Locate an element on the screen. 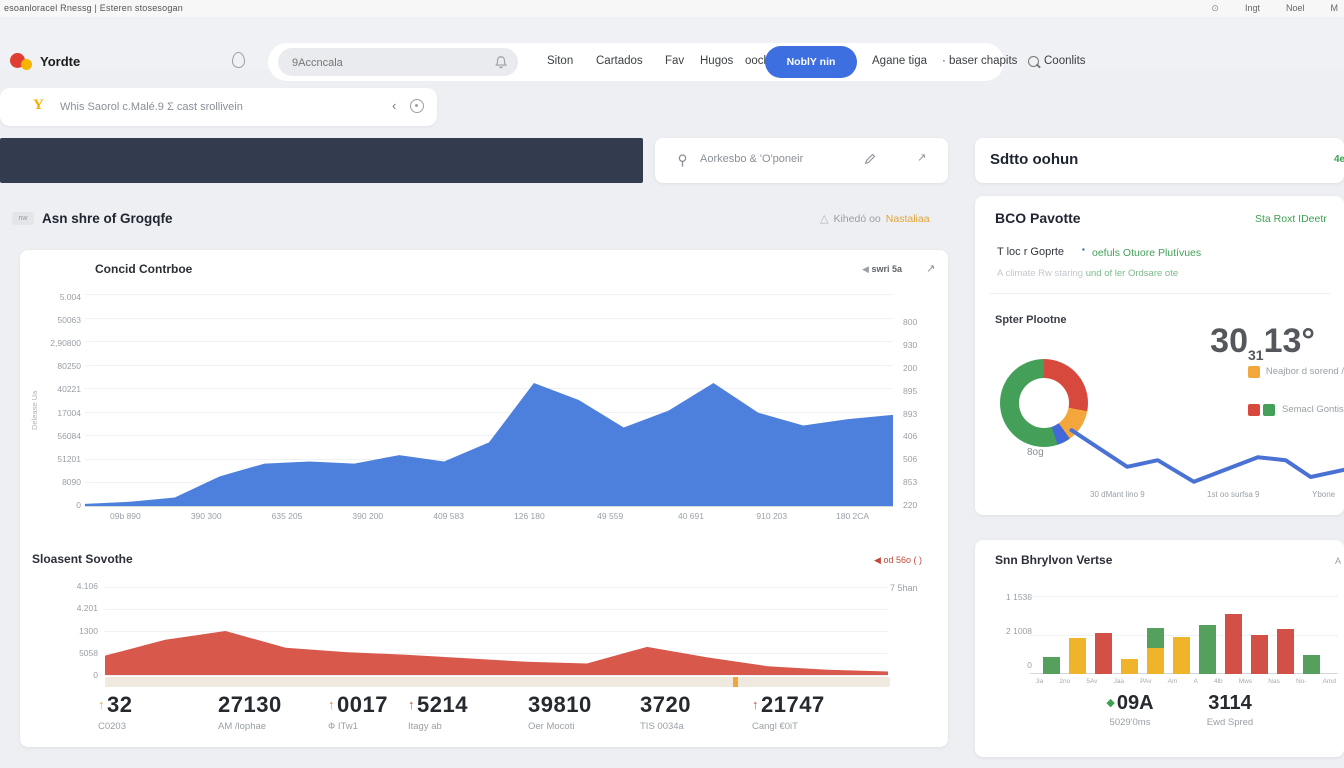  stat-block: ↑32 C0203 is located at coordinates (115, 712).